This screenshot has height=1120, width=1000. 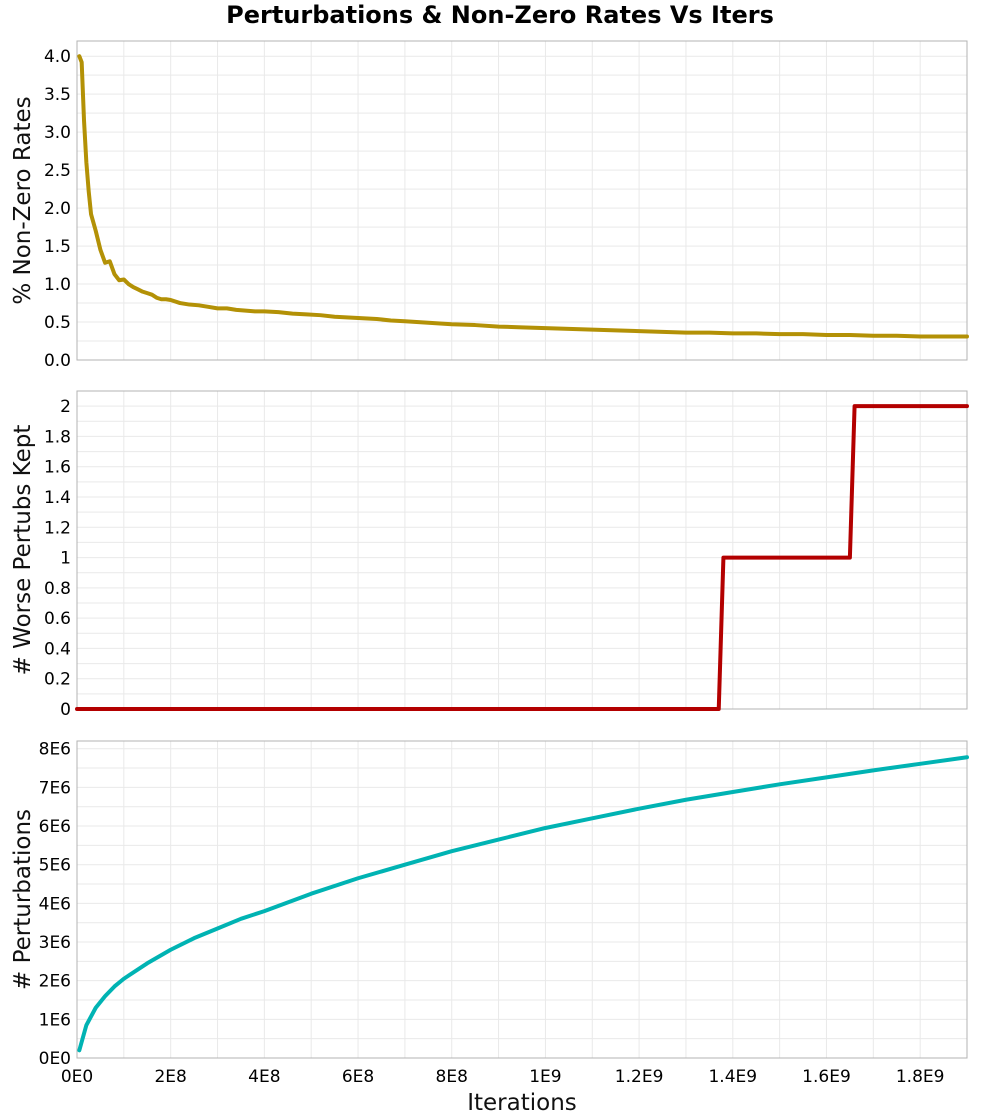 I want to click on y-axis-label: # Worse Pertubs Kept, so click(x=23, y=550).